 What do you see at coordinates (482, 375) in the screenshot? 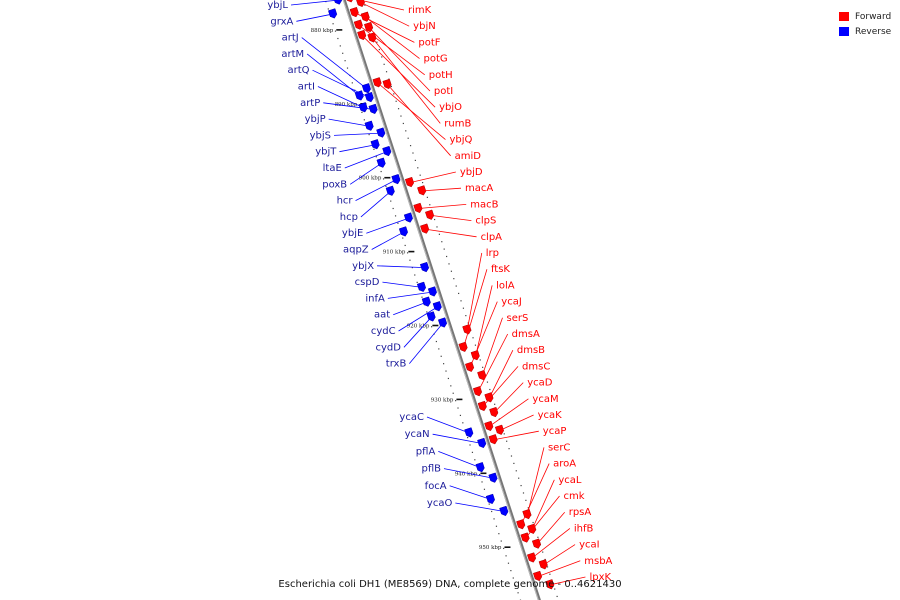
I see `forward-gene-serS` at bounding box center [482, 375].